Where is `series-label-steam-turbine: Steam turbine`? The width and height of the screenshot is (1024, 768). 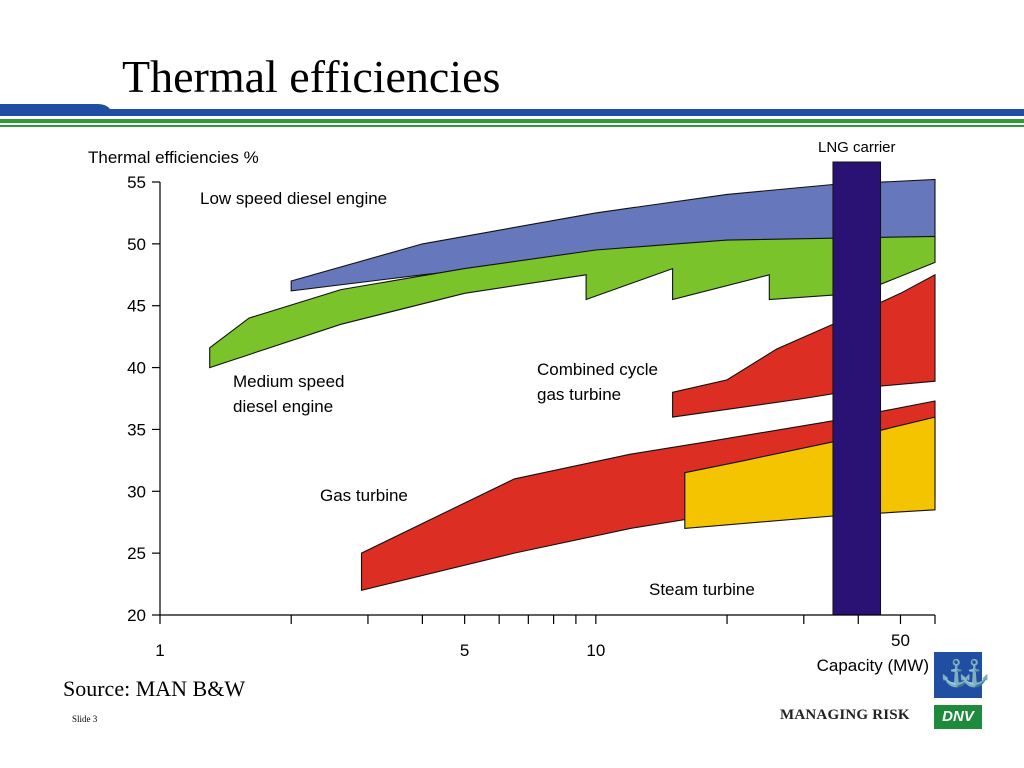
series-label-steam-turbine: Steam turbine is located at coordinates (702, 589).